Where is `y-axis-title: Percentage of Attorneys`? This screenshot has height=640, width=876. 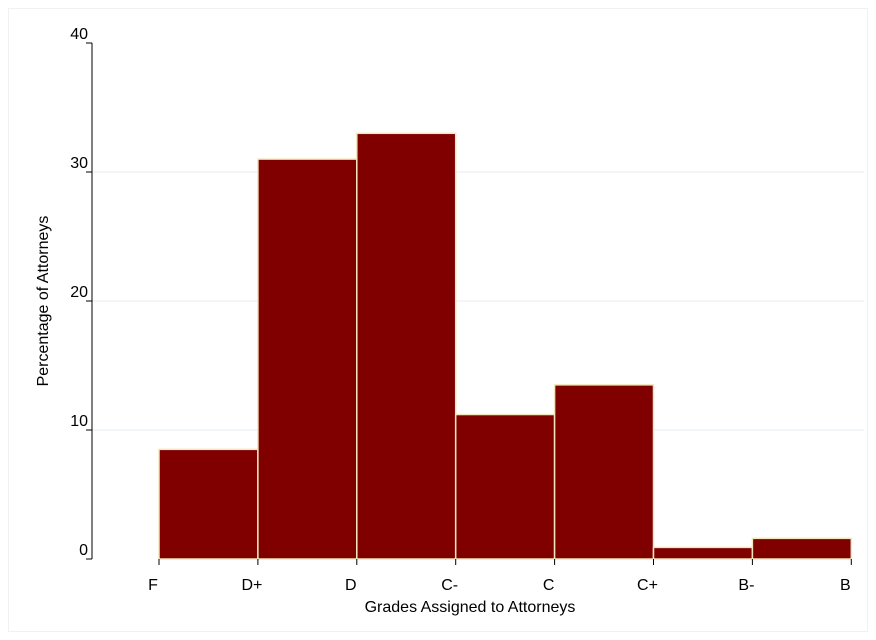
y-axis-title: Percentage of Attorneys is located at coordinates (43, 301).